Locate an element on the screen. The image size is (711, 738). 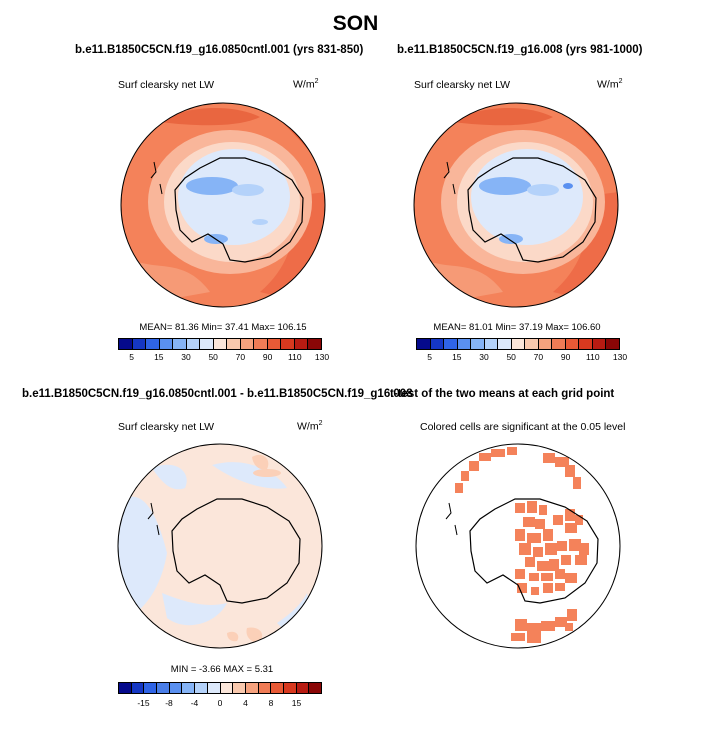
panel-2-units: W/m2 is located at coordinates (610, 84).